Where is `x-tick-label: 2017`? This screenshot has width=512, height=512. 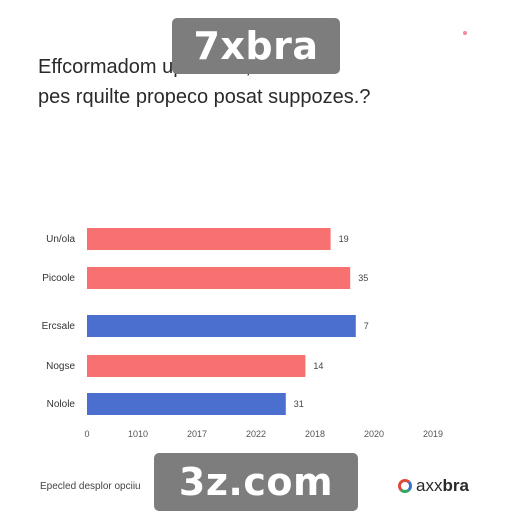
x-tick-label: 2017 is located at coordinates (197, 434).